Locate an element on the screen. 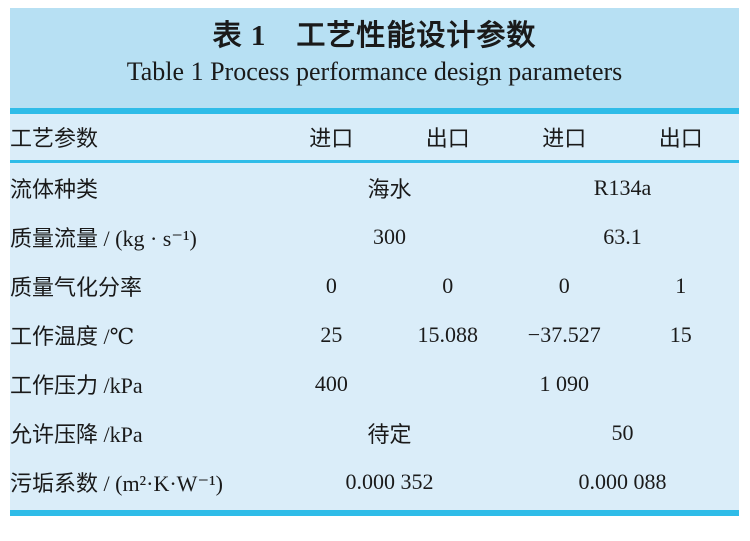  value-cell: R134a is located at coordinates (622, 187).